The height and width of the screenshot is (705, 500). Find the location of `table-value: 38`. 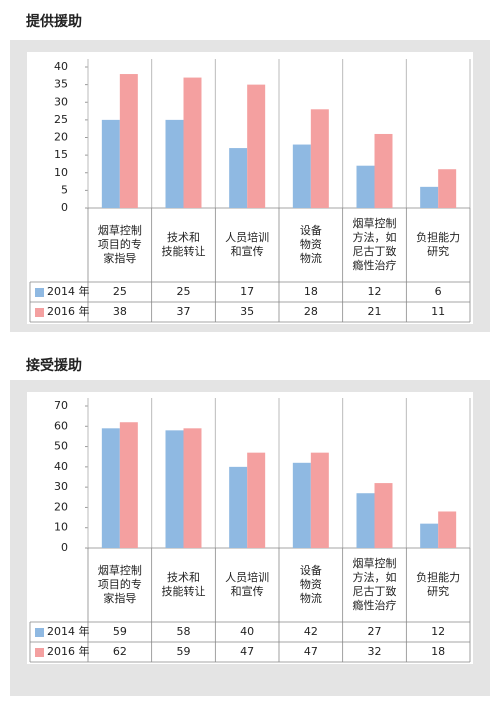

table-value: 38 is located at coordinates (120, 311).